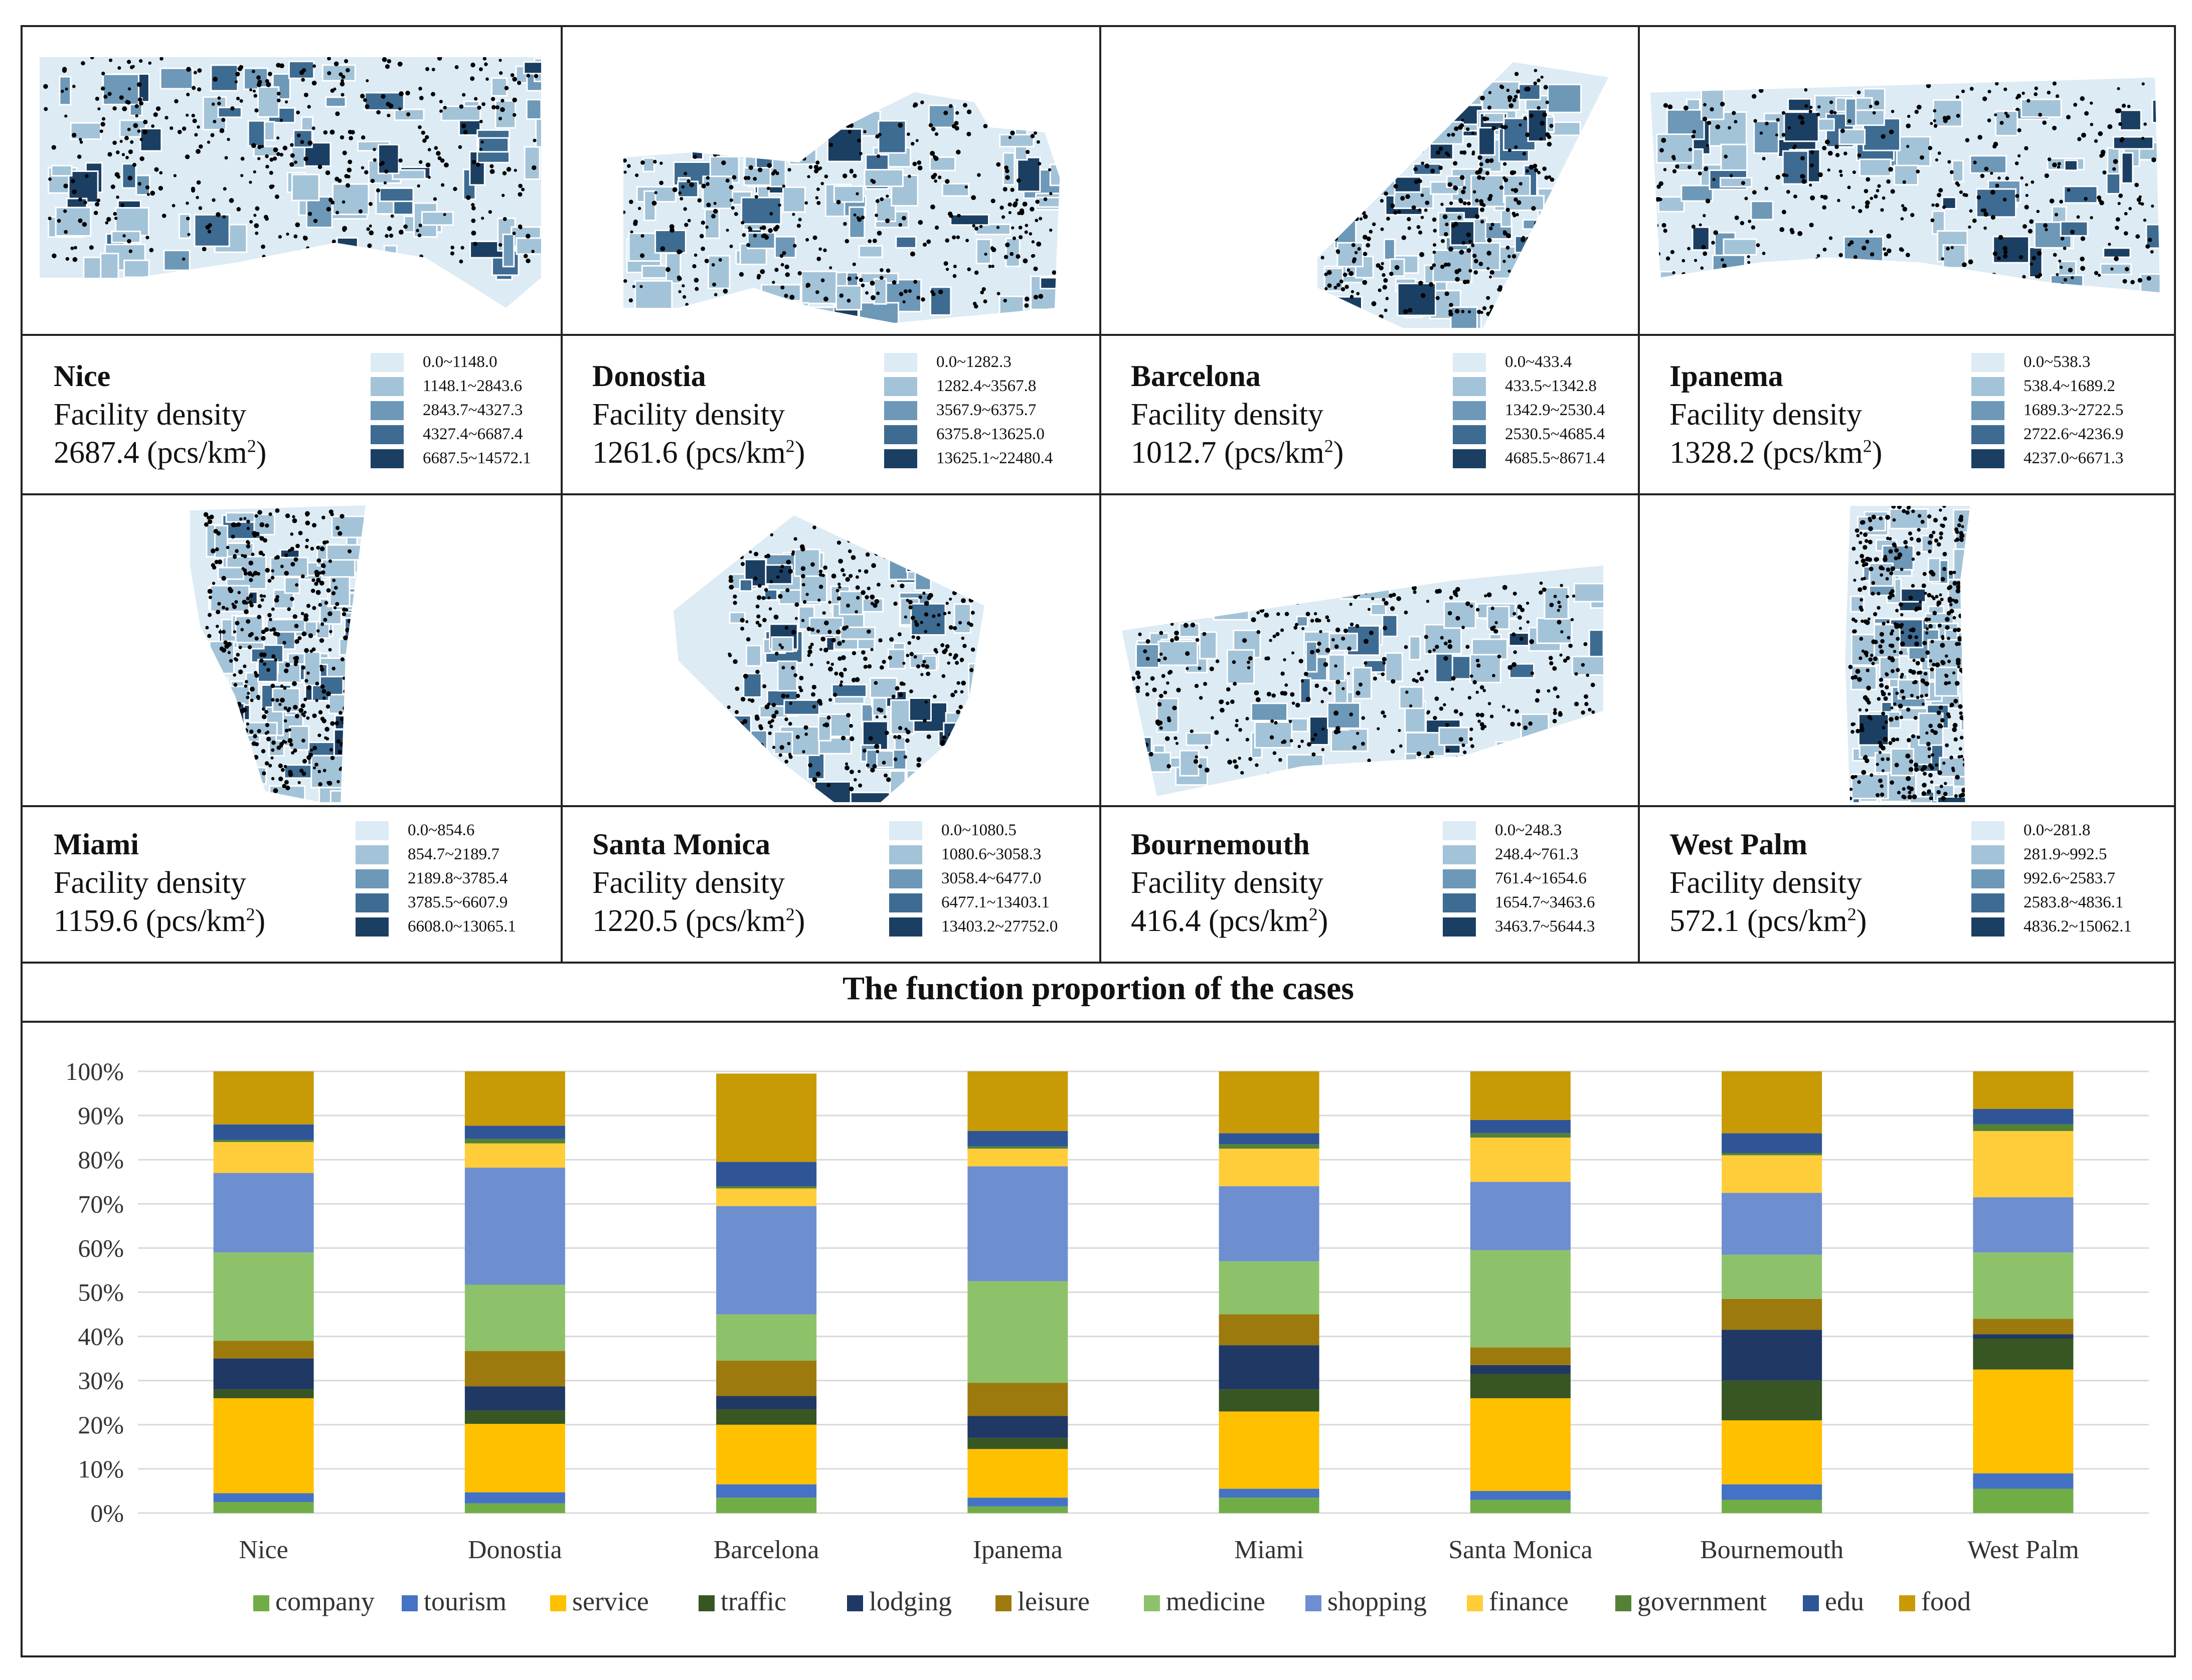 This screenshot has height=1680, width=2192. What do you see at coordinates (101, 1381) in the screenshot?
I see `y-tick-label: 30%` at bounding box center [101, 1381].